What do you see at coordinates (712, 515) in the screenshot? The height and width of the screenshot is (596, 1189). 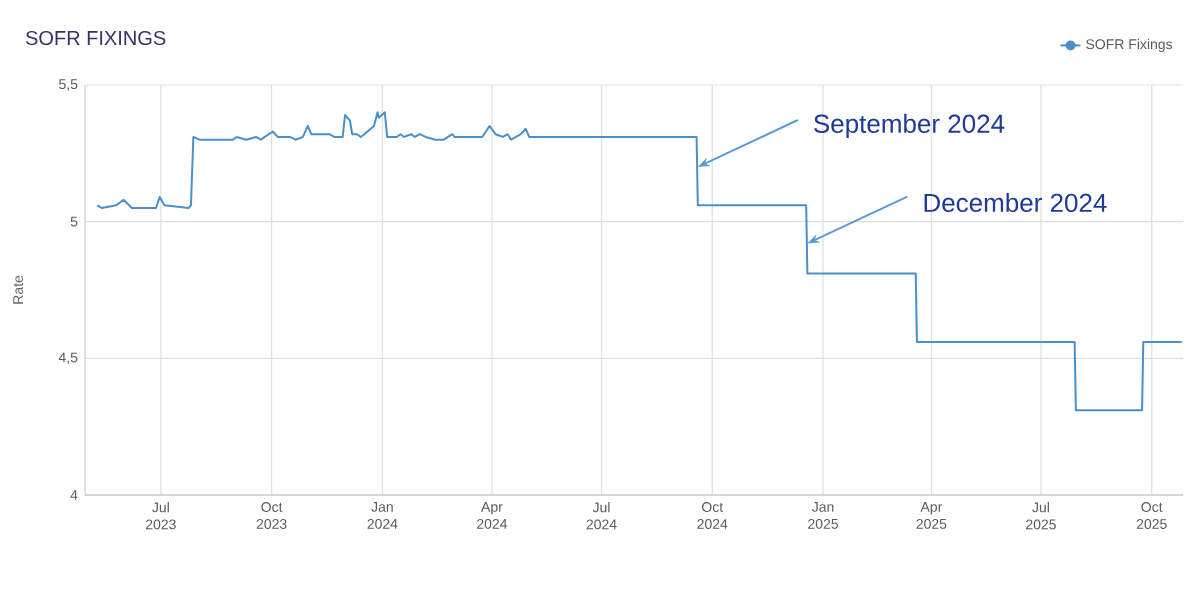 I see `x-tick-label: Oct 2024` at bounding box center [712, 515].